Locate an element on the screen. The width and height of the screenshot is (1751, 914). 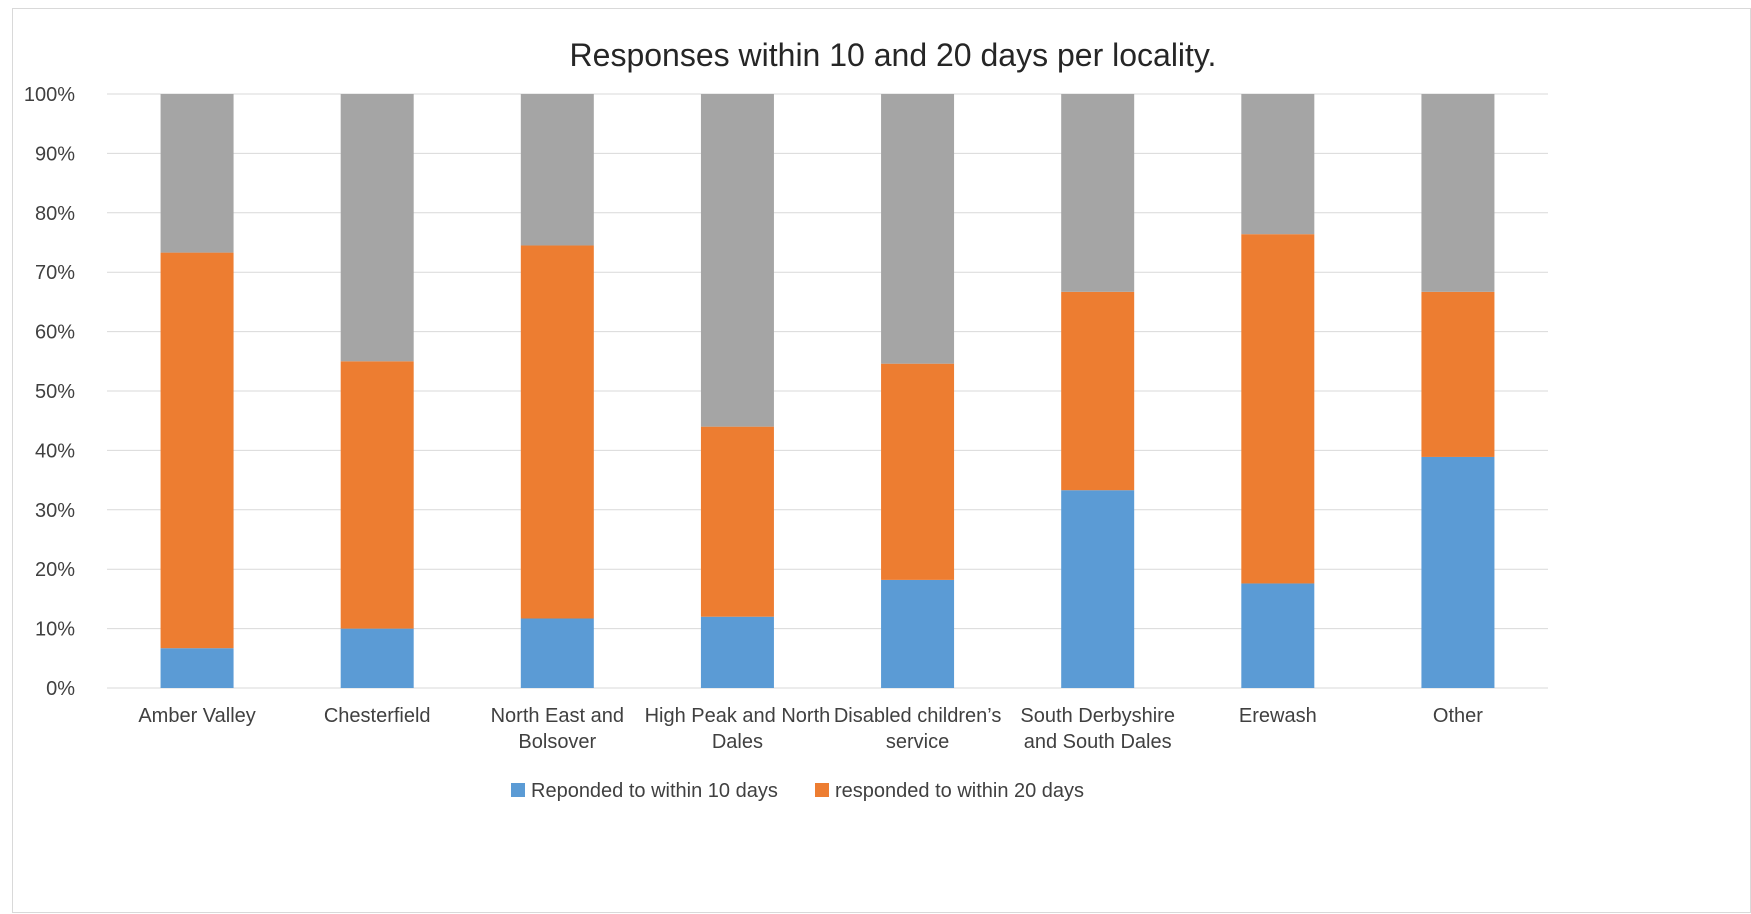
x-tick-label: Other is located at coordinates (1458, 716).